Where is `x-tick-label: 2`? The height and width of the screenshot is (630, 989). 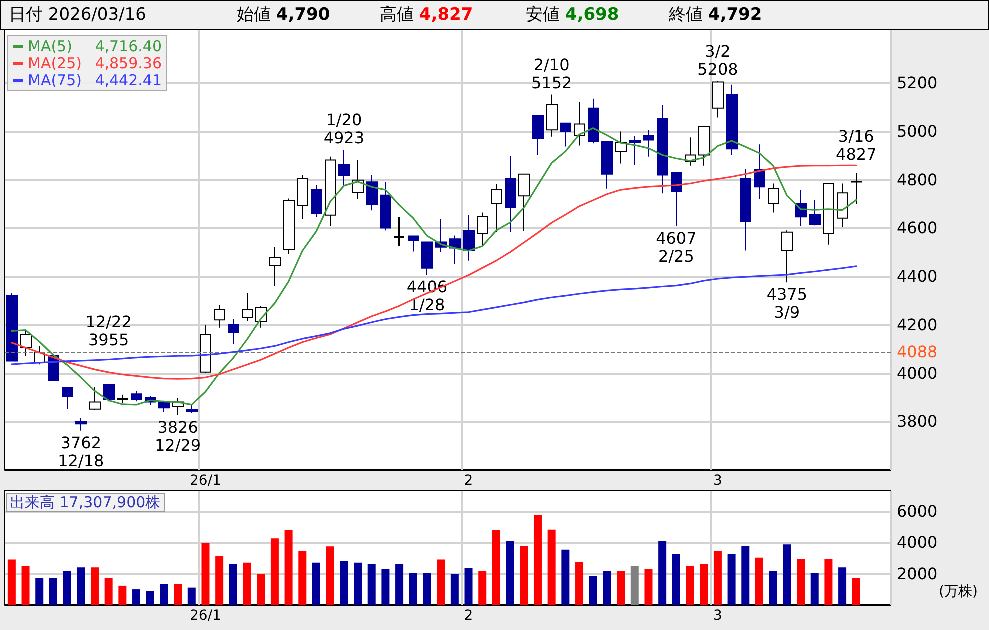
x-tick-label: 2 is located at coordinates (469, 481).